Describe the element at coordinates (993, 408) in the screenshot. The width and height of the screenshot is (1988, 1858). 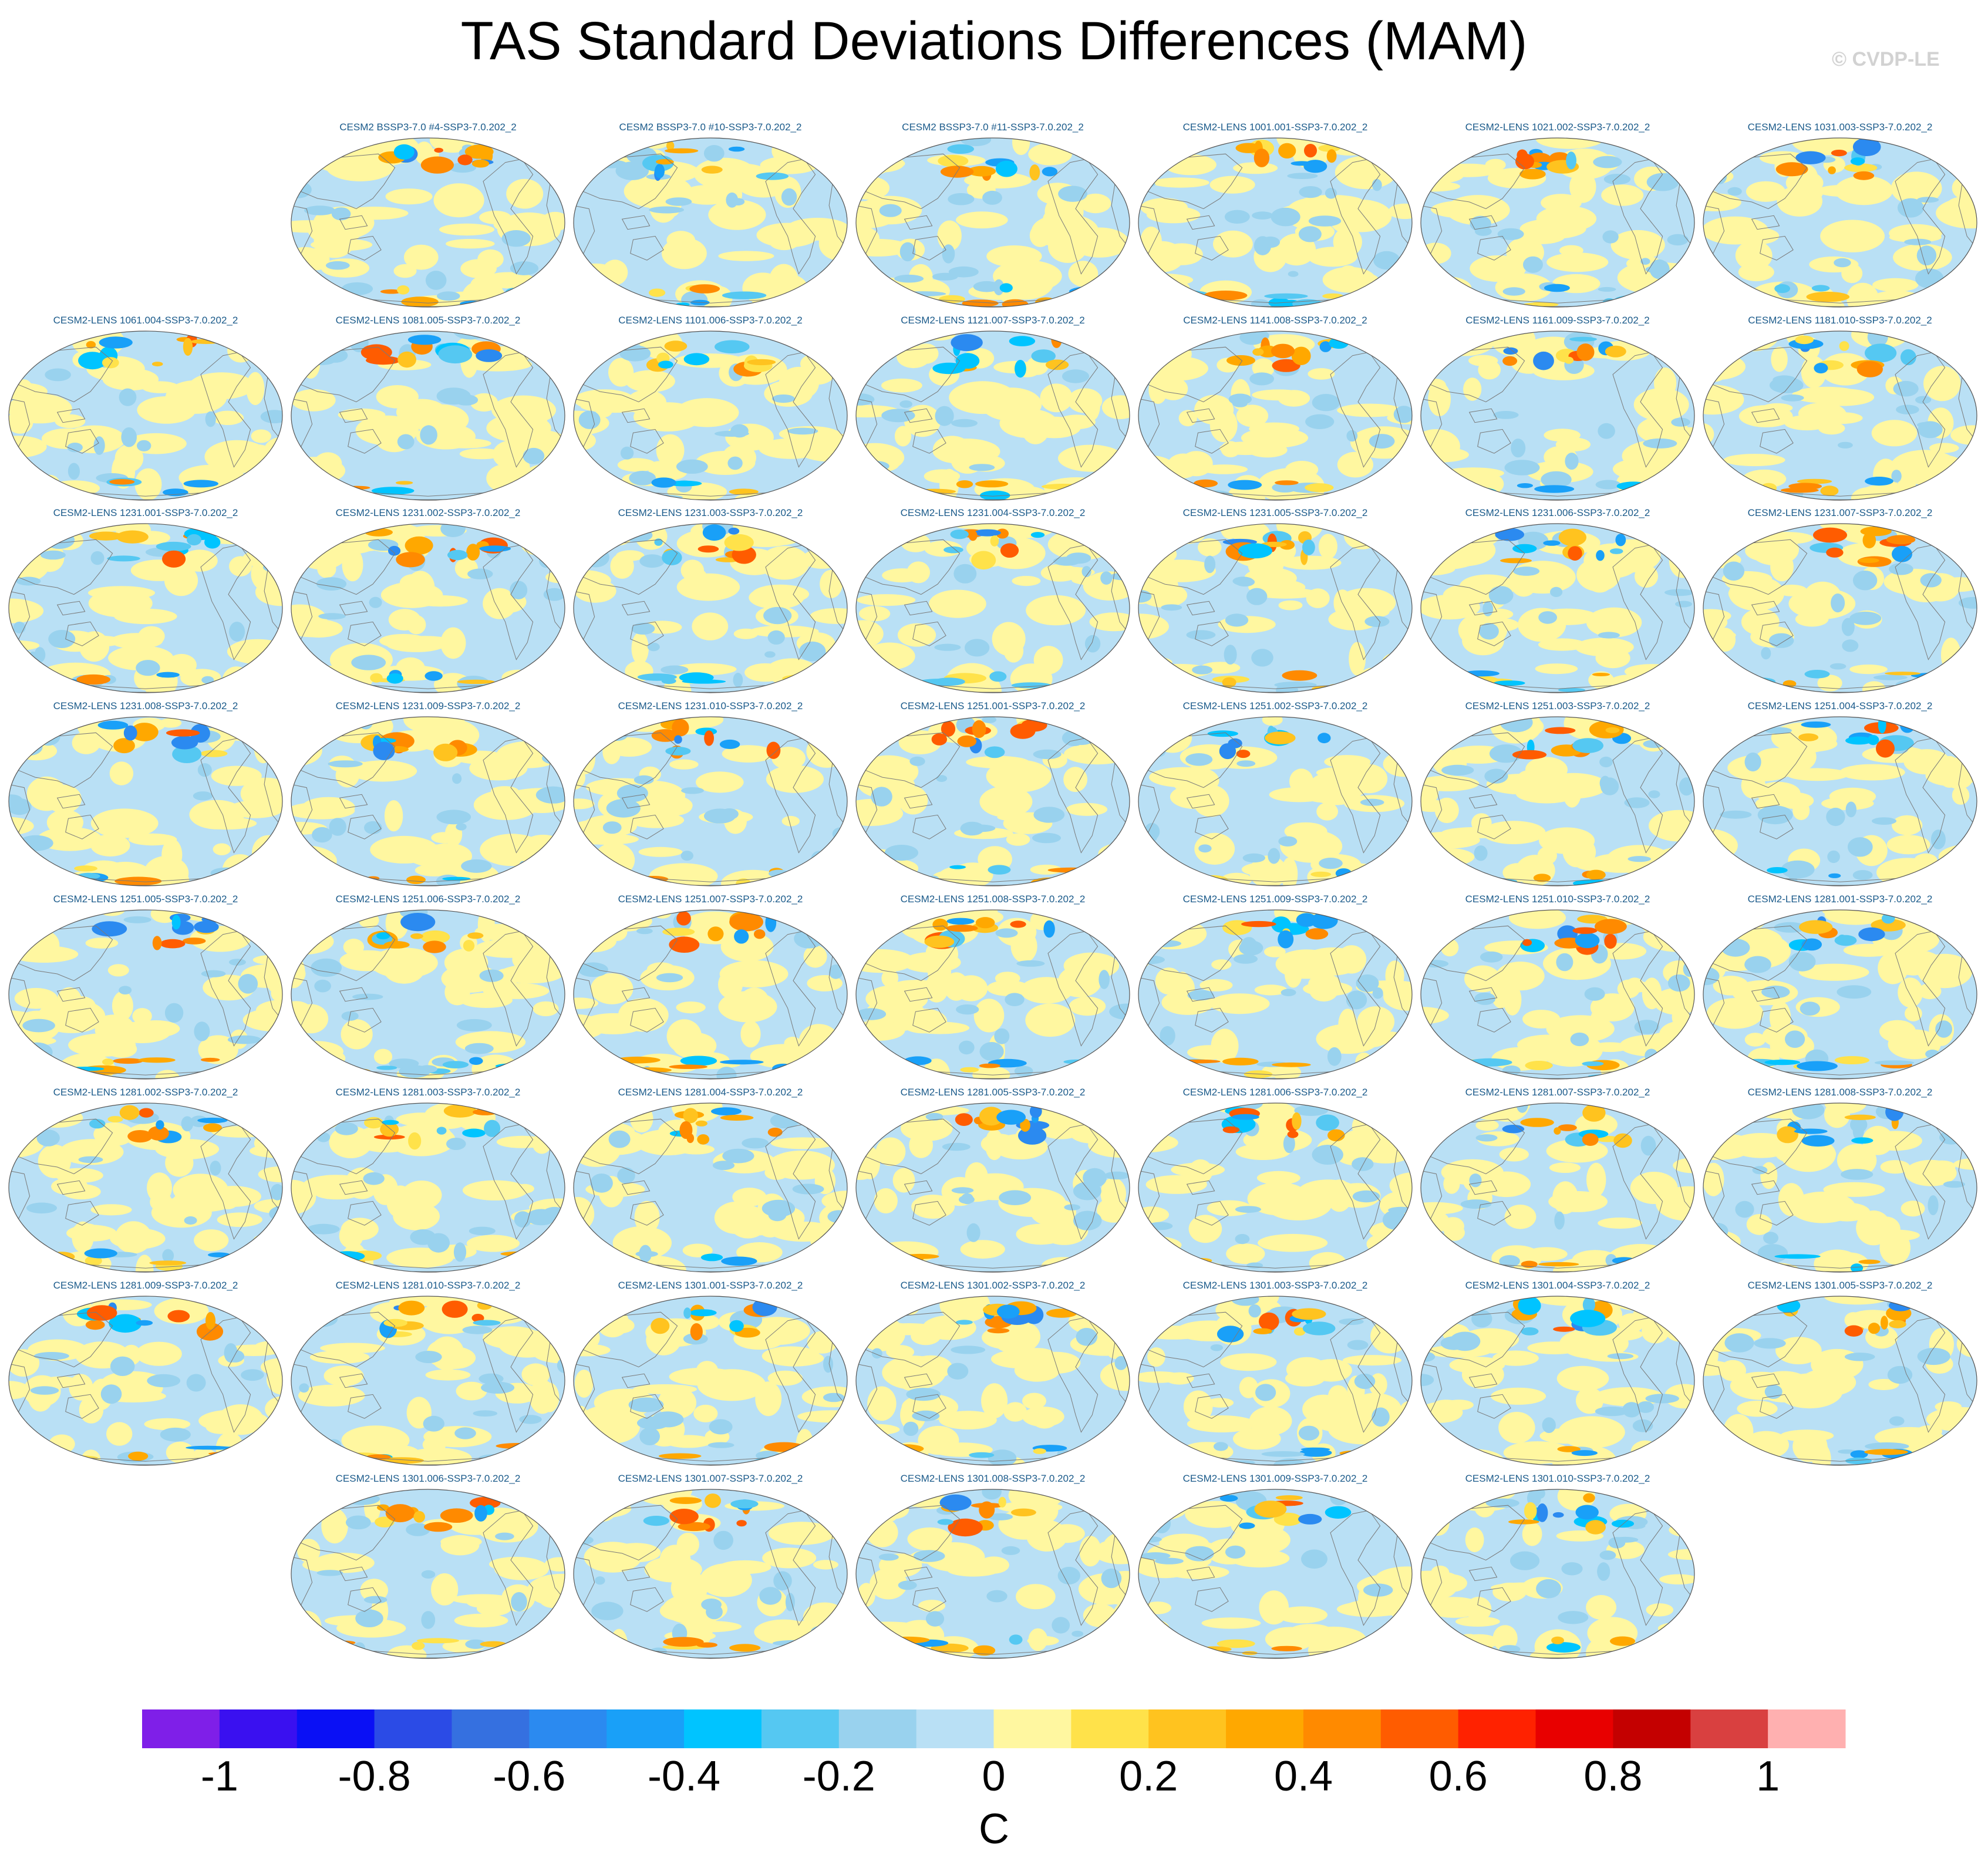
I see `map-panel: CESM2-LENS 1121.007-SSP3-7.0.202_2` at that location.